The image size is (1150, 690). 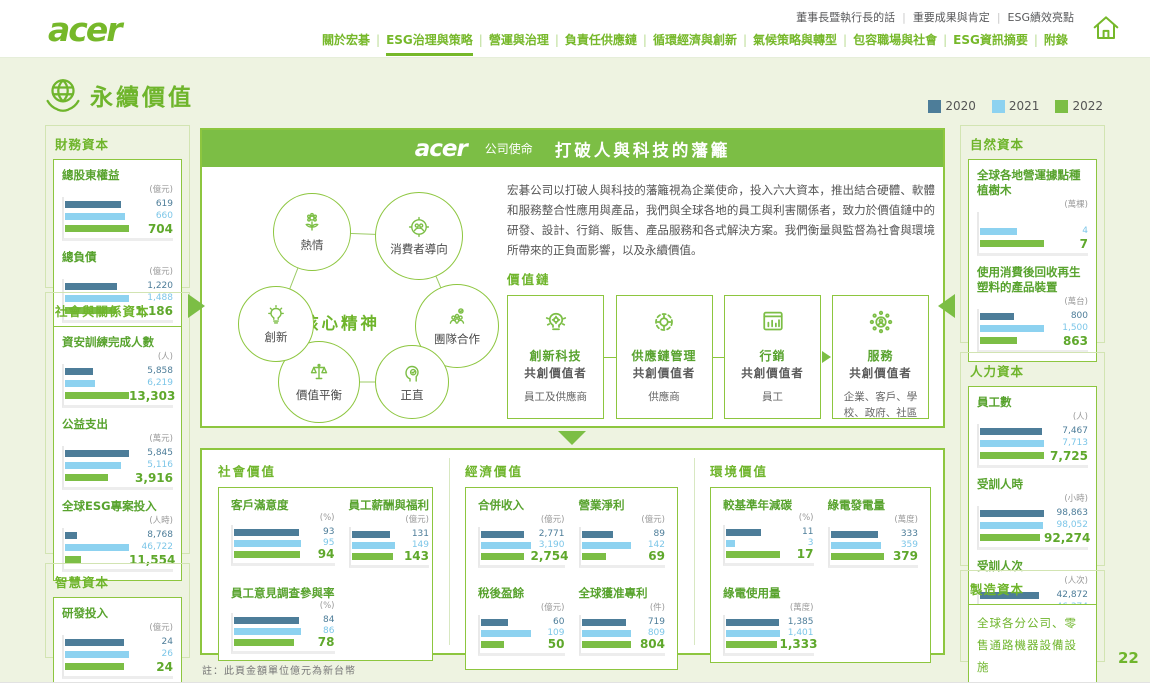 I want to click on teamwork-icon, so click(x=457, y=317).